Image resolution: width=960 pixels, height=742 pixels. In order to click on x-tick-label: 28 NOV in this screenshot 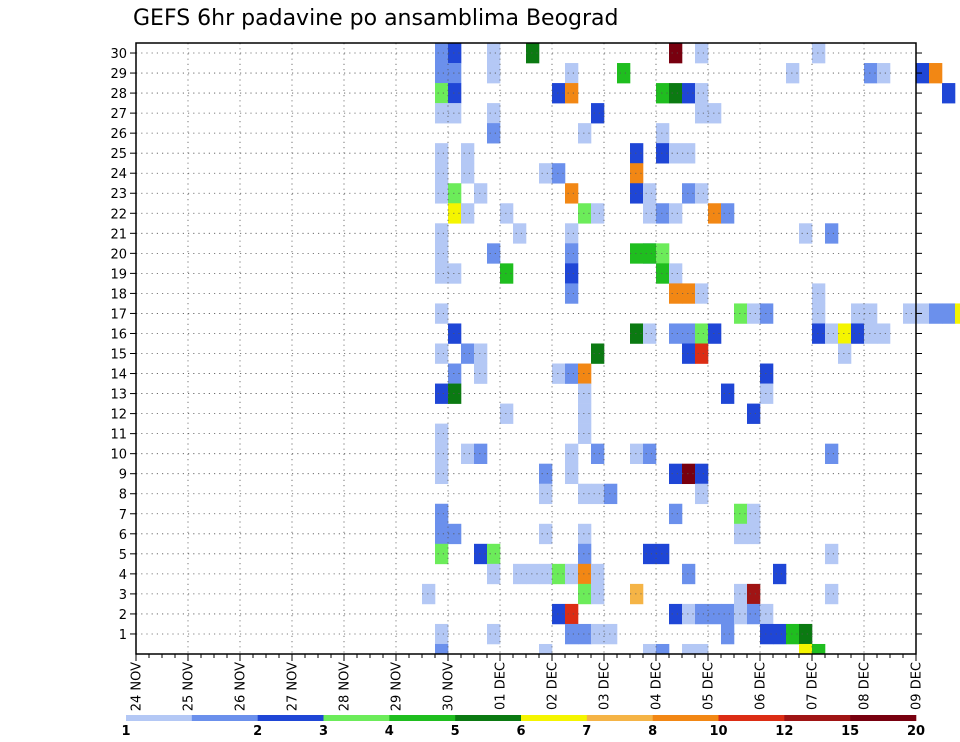, I will do `click(345, 686)`.